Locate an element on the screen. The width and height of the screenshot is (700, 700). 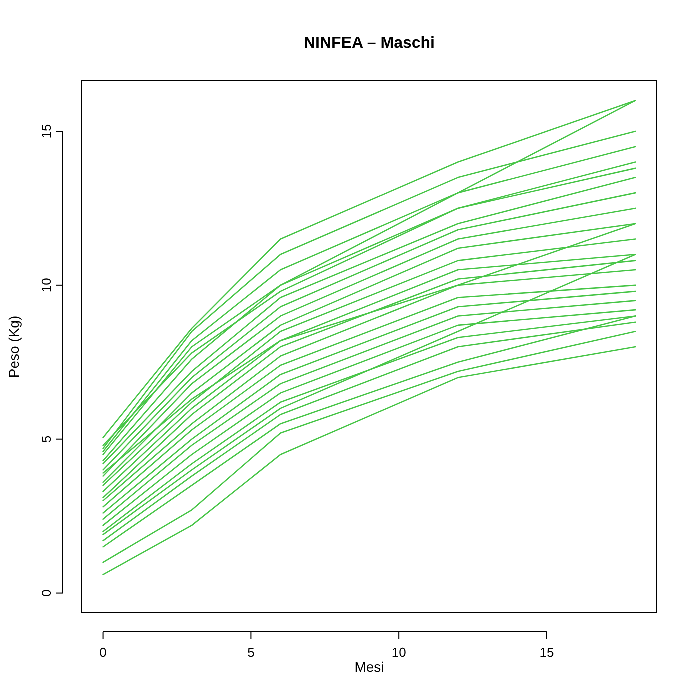
y-tick-label: 10 is located at coordinates (46, 285).